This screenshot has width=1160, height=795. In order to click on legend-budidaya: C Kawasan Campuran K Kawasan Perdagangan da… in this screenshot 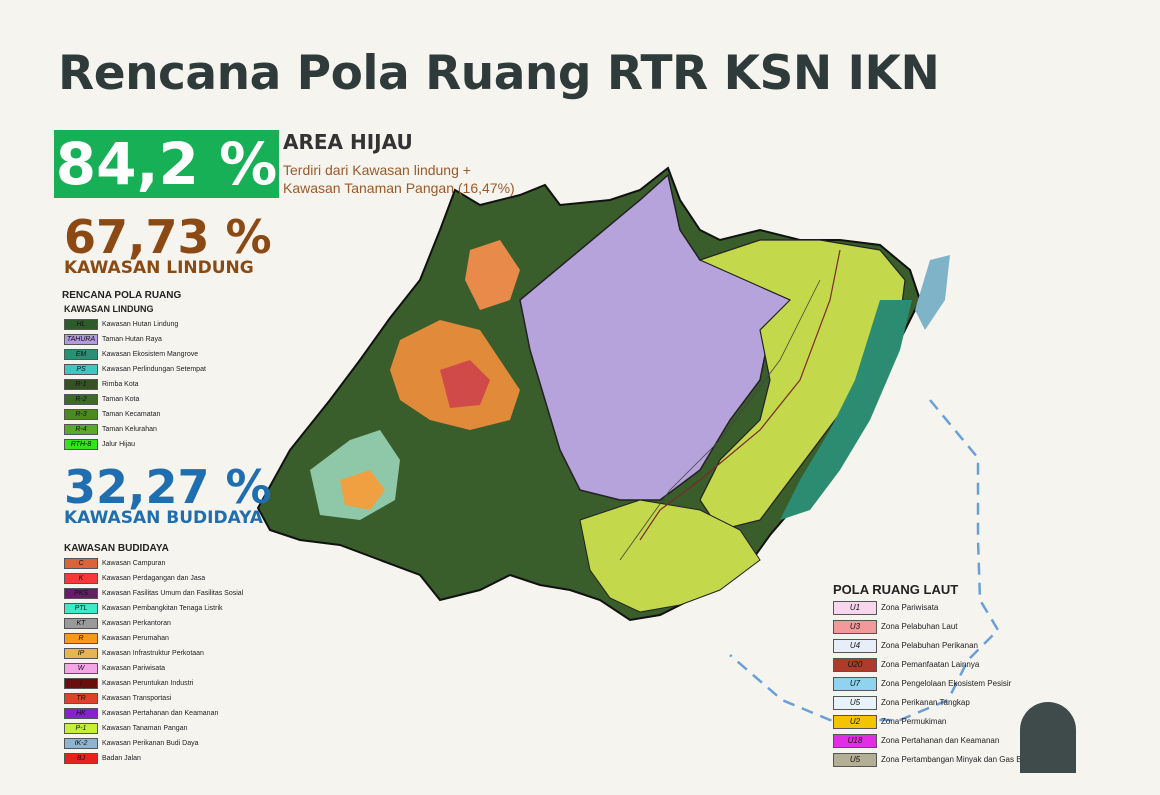, I will do `click(153, 661)`.